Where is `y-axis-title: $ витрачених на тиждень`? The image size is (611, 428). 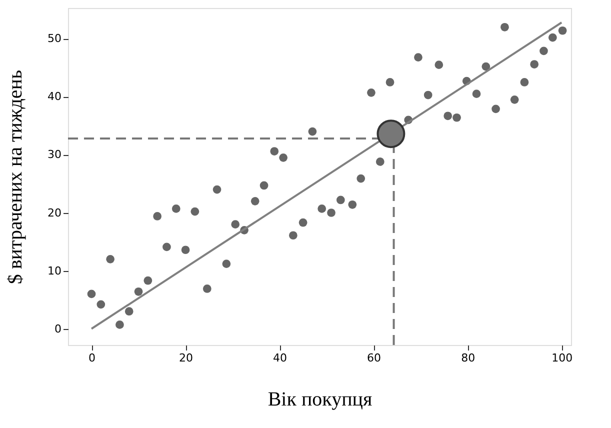 y-axis-title: $ витрачених на тиждень is located at coordinates (15, 177).